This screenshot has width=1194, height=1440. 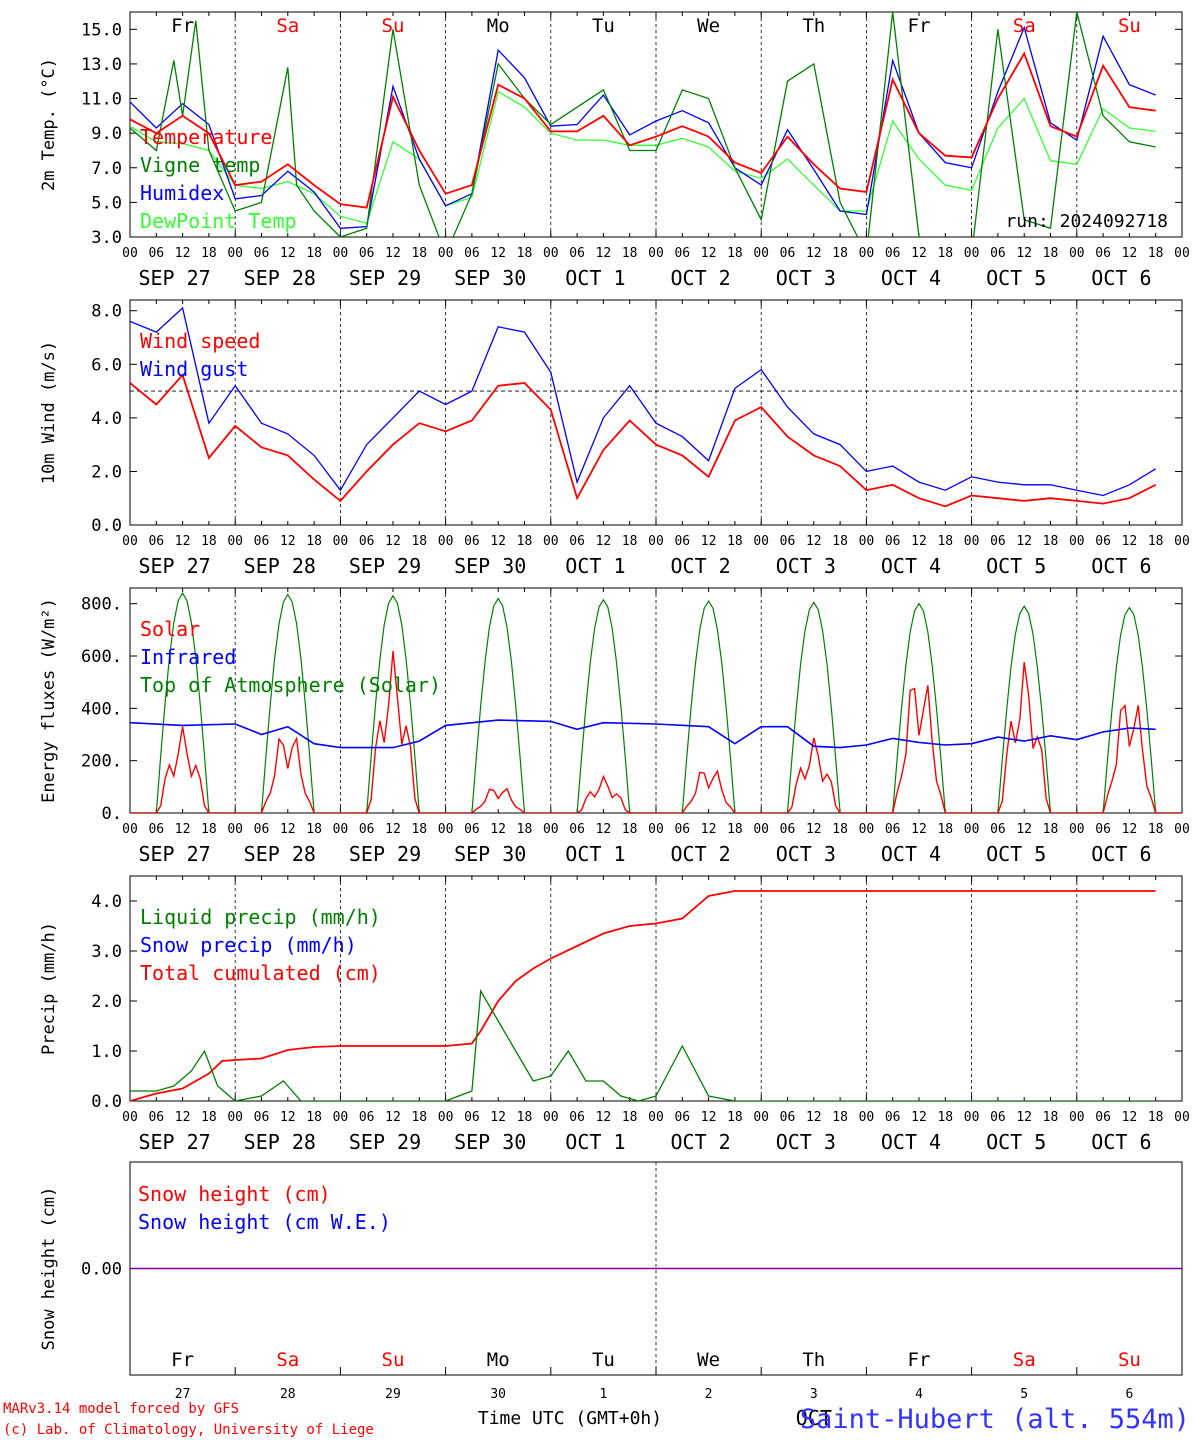 What do you see at coordinates (603, 1360) in the screenshot?
I see `day-name: Tu` at bounding box center [603, 1360].